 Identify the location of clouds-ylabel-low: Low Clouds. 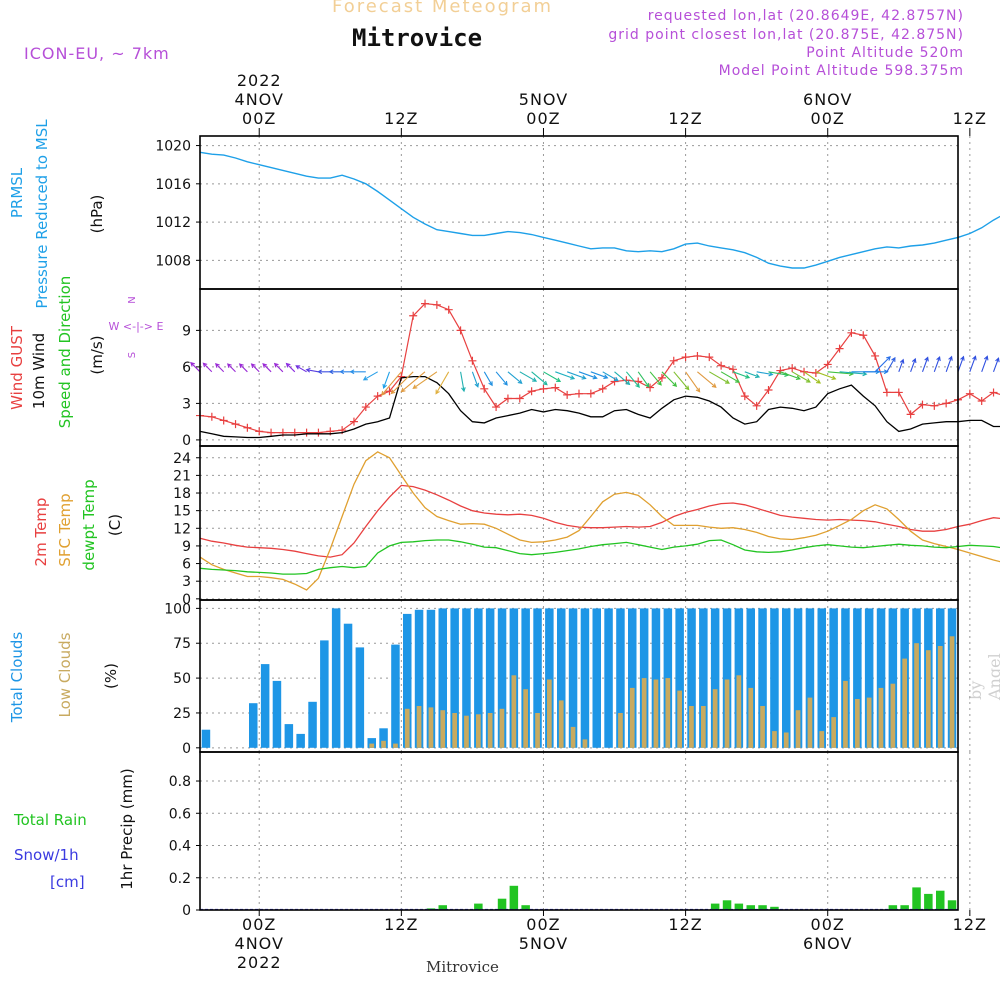
(65, 674).